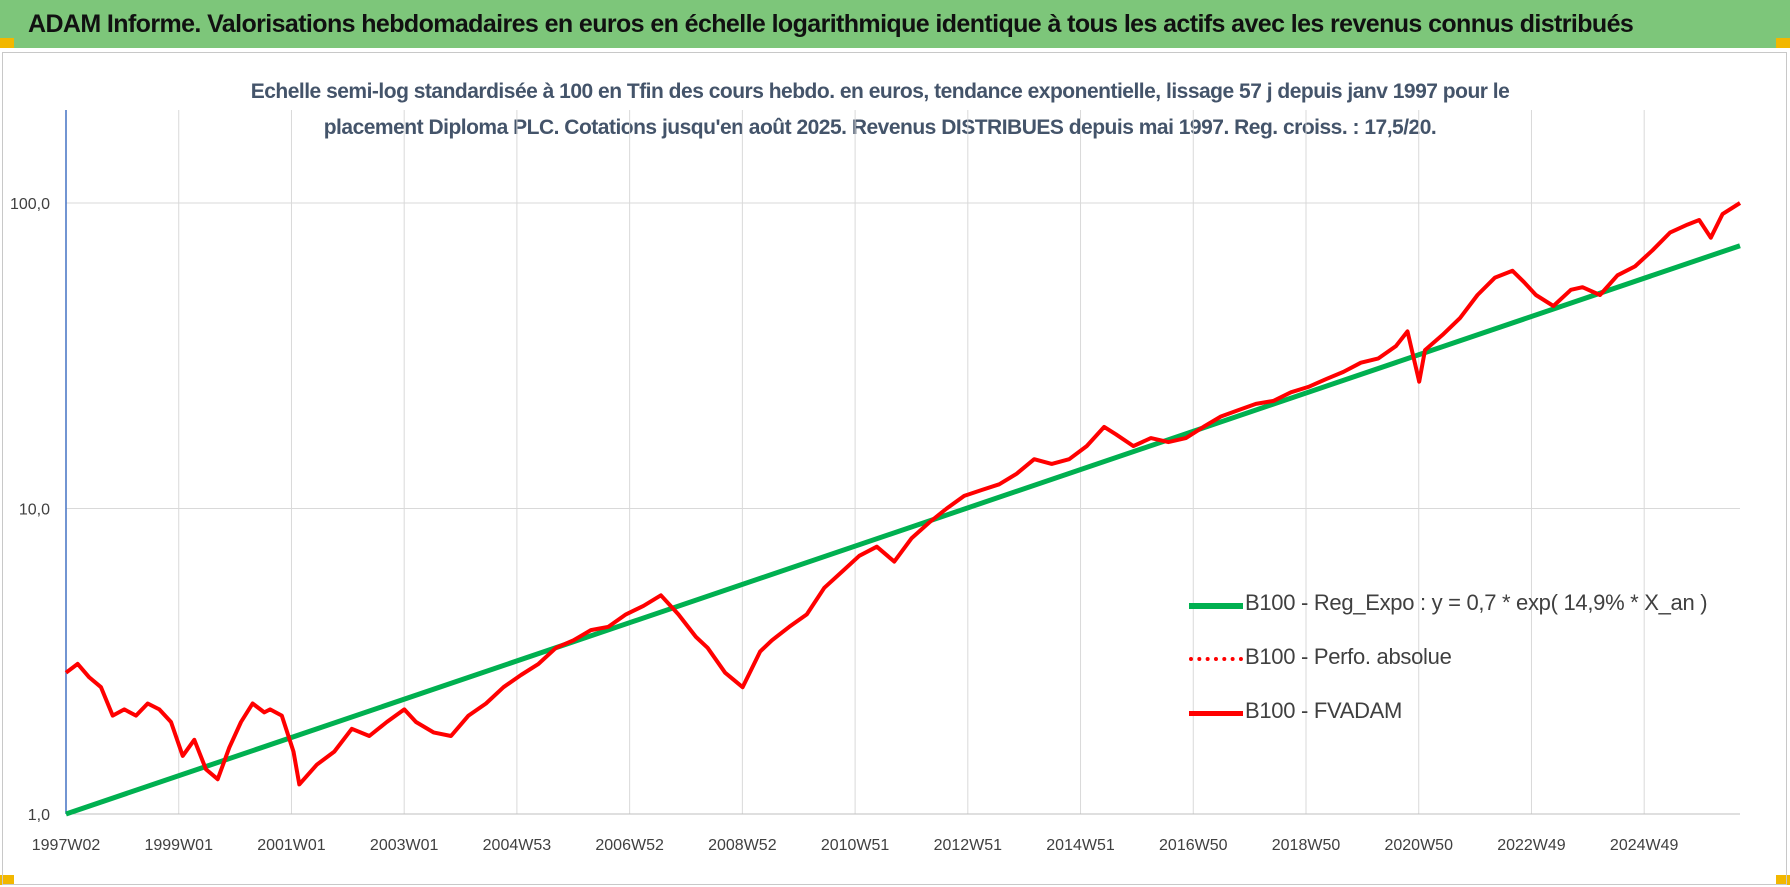 The height and width of the screenshot is (887, 1790). I want to click on corner-marker-top-right, so click(1783, 43).